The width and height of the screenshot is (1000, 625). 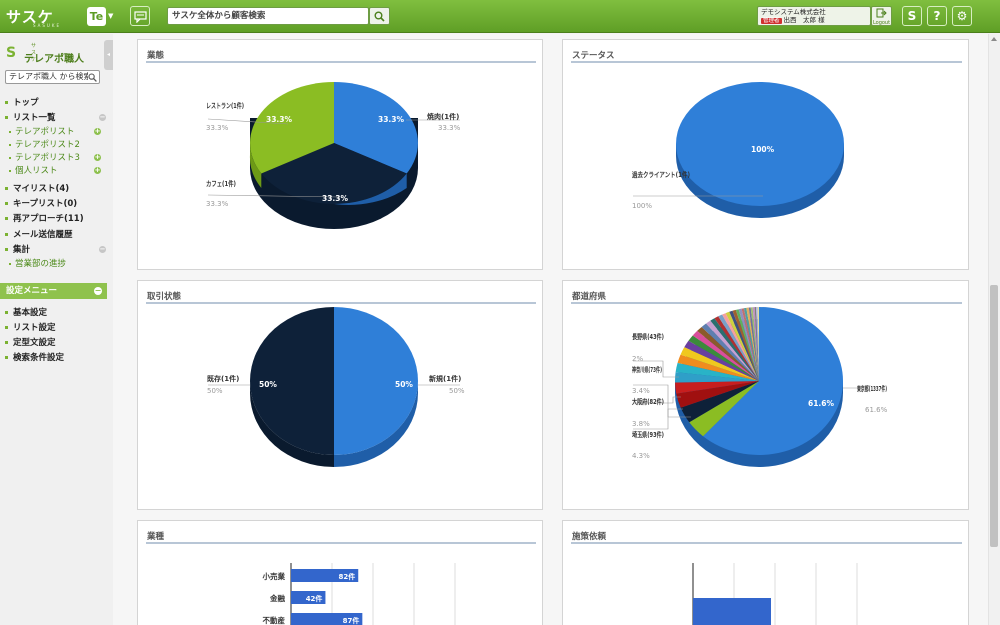 I want to click on sidebar-item-mylist: マイリスト(4), so click(x=37, y=188).